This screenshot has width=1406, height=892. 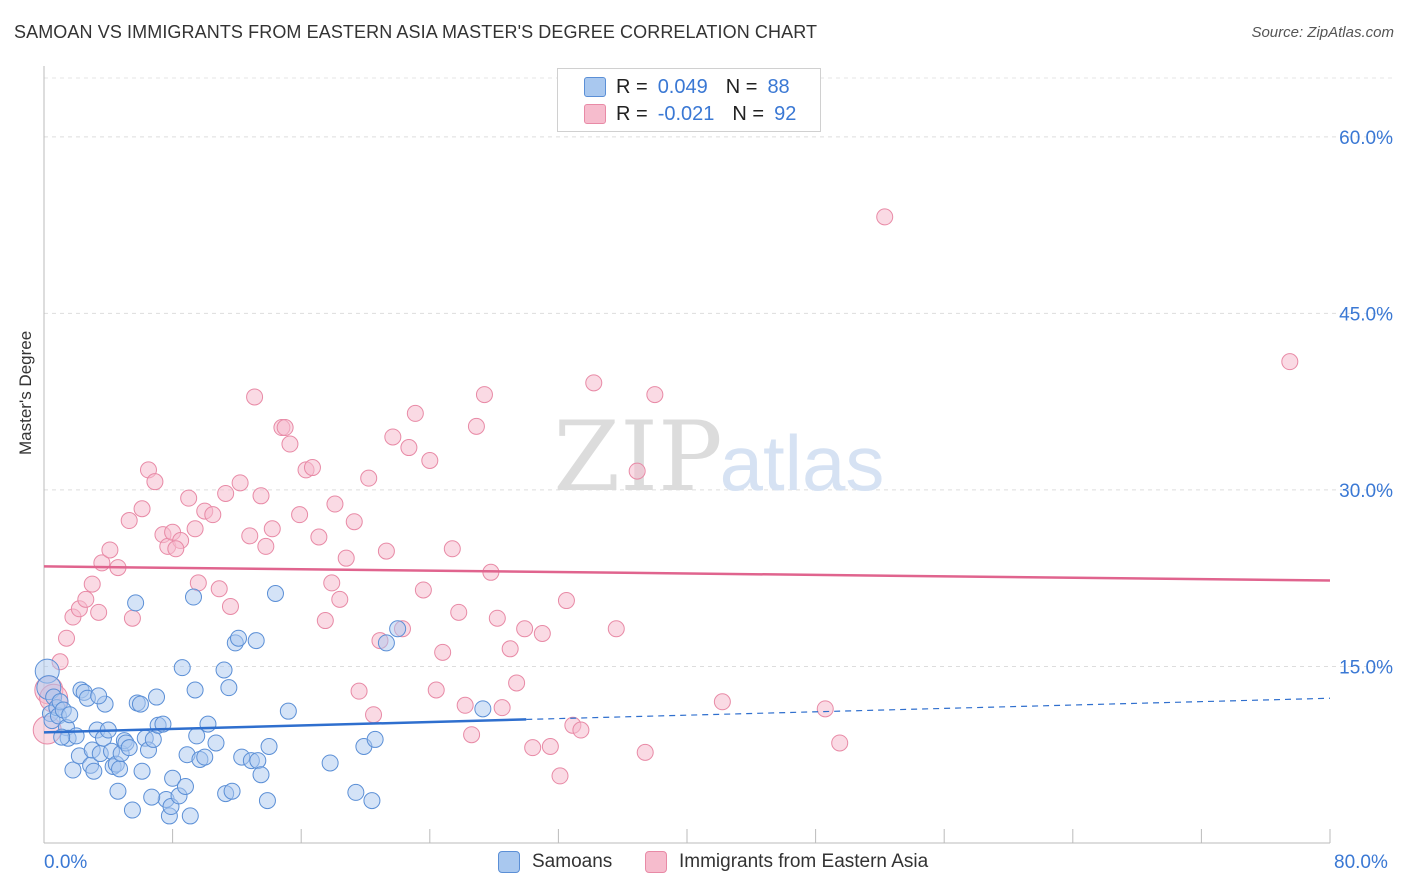 I want to click on x-tick-min: 0.0%, so click(x=66, y=862).